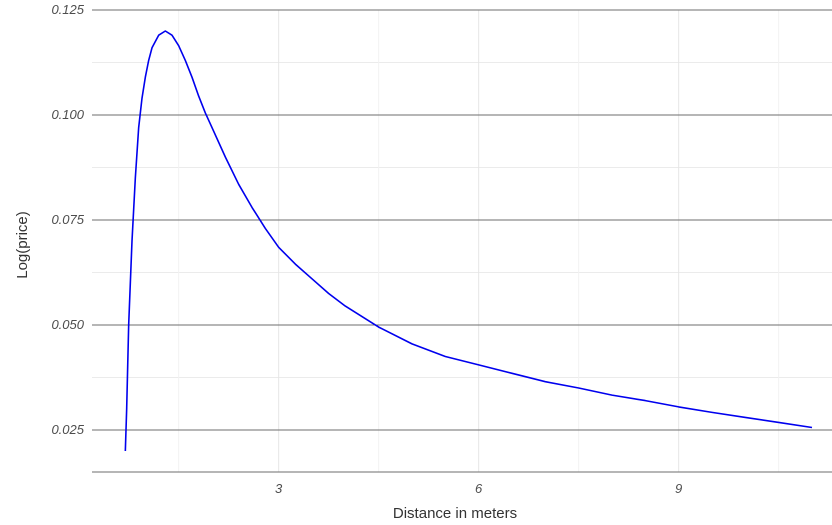 This screenshot has width=832, height=525. Describe the element at coordinates (279, 488) in the screenshot. I see `x-tick-label: 3` at that location.